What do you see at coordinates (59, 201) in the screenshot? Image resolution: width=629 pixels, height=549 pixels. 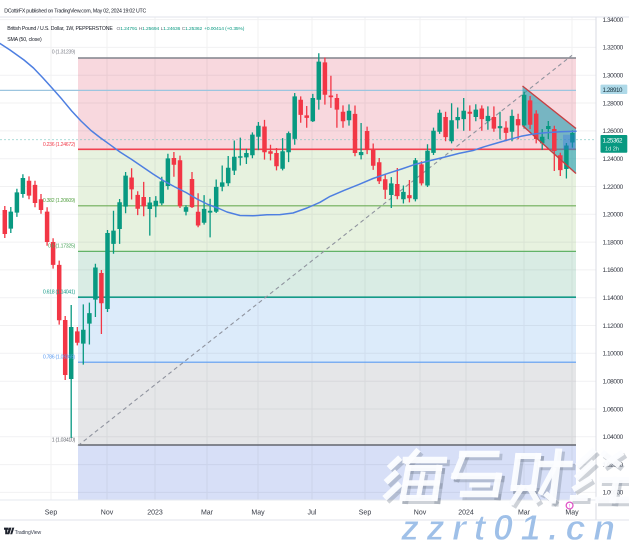 I see `svg-text: 0.382 (1.20609)` at bounding box center [59, 201].